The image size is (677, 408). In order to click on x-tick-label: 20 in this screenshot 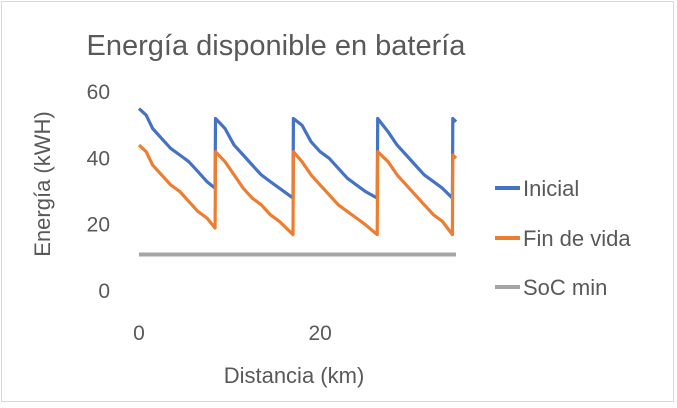, I will do `click(319, 333)`.